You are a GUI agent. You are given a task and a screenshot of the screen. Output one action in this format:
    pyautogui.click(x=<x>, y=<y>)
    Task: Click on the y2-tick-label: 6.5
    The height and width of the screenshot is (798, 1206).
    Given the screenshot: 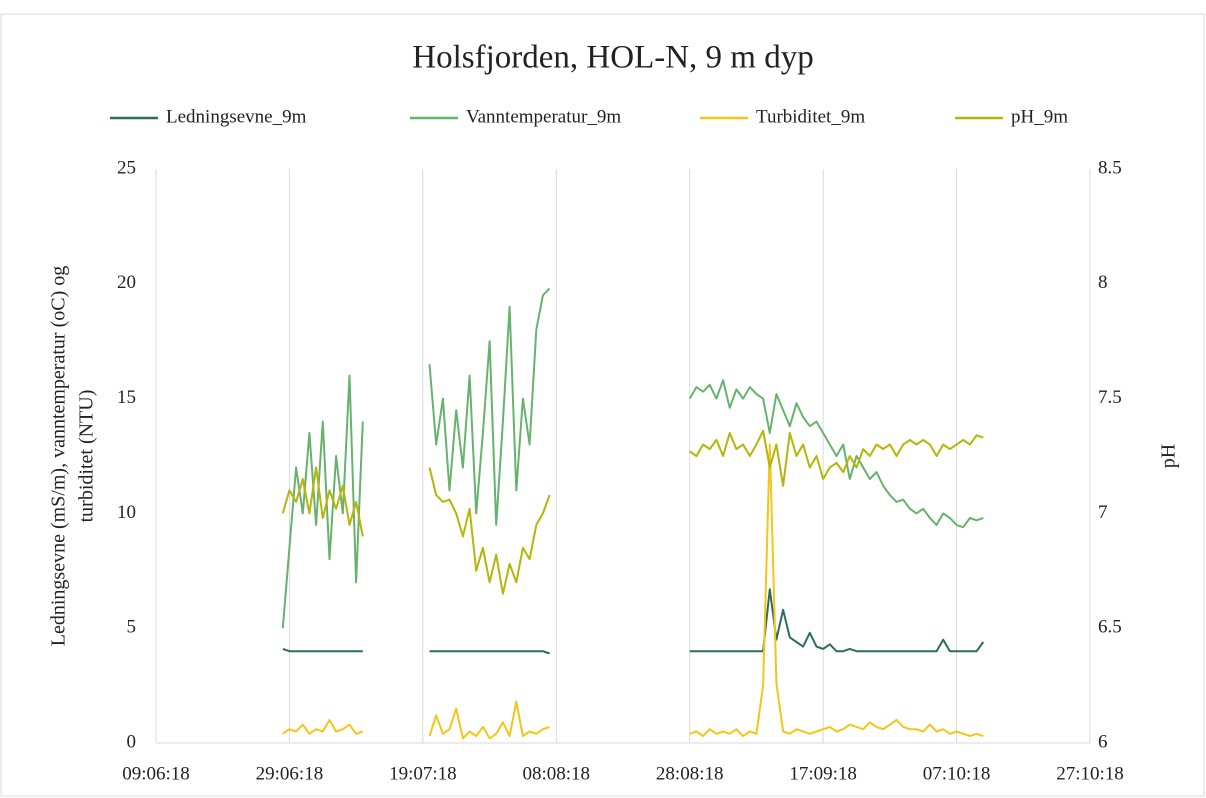 What is the action you would take?
    pyautogui.click(x=1110, y=627)
    